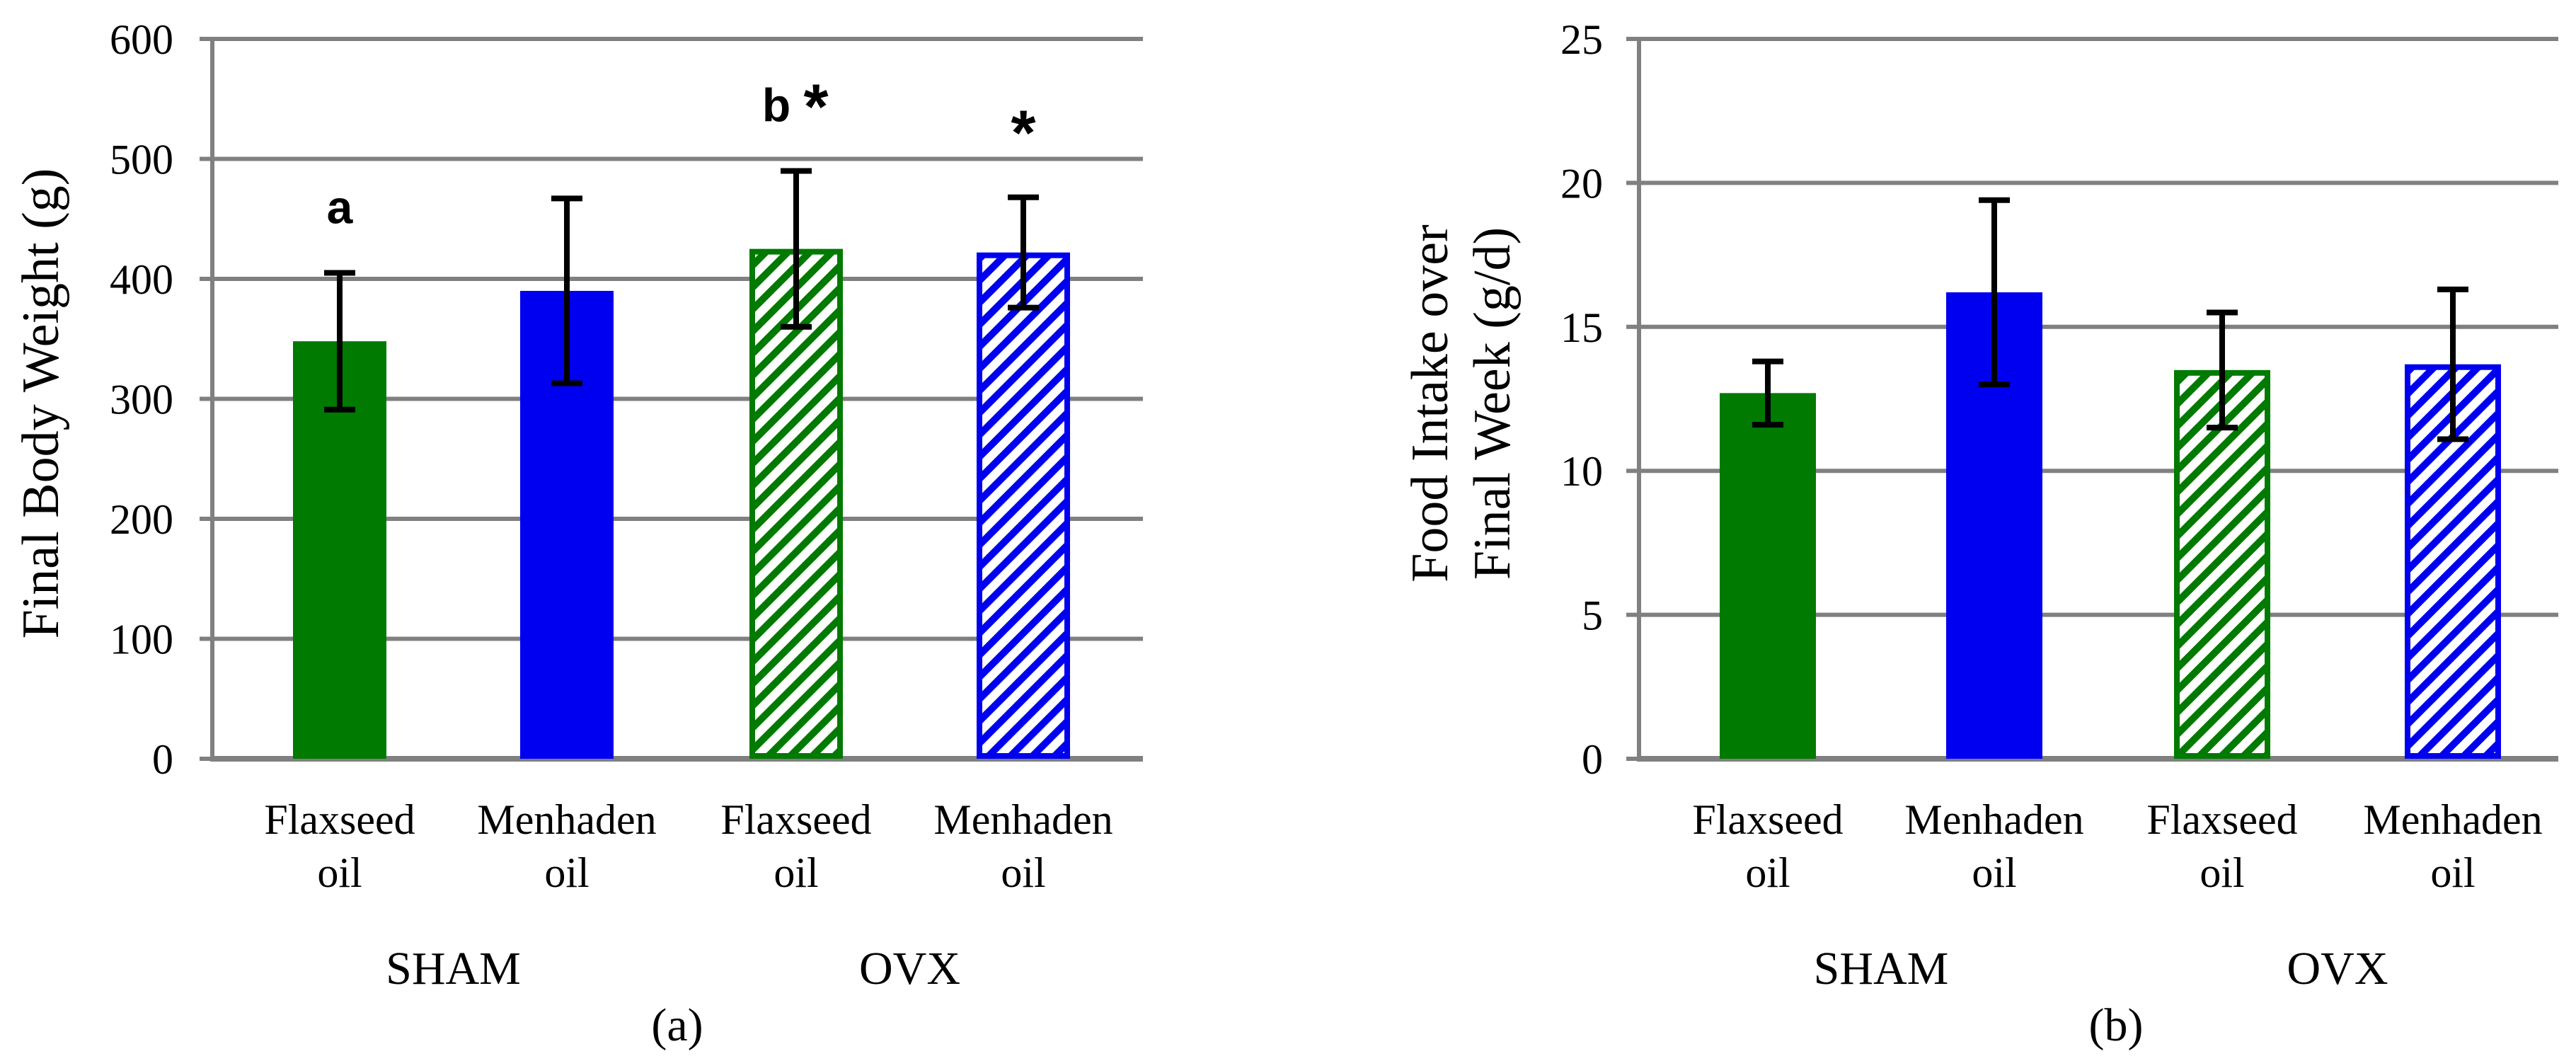 This screenshot has height=1061, width=2576. Describe the element at coordinates (142, 280) in the screenshot. I see `y-tick-label: 400` at that location.